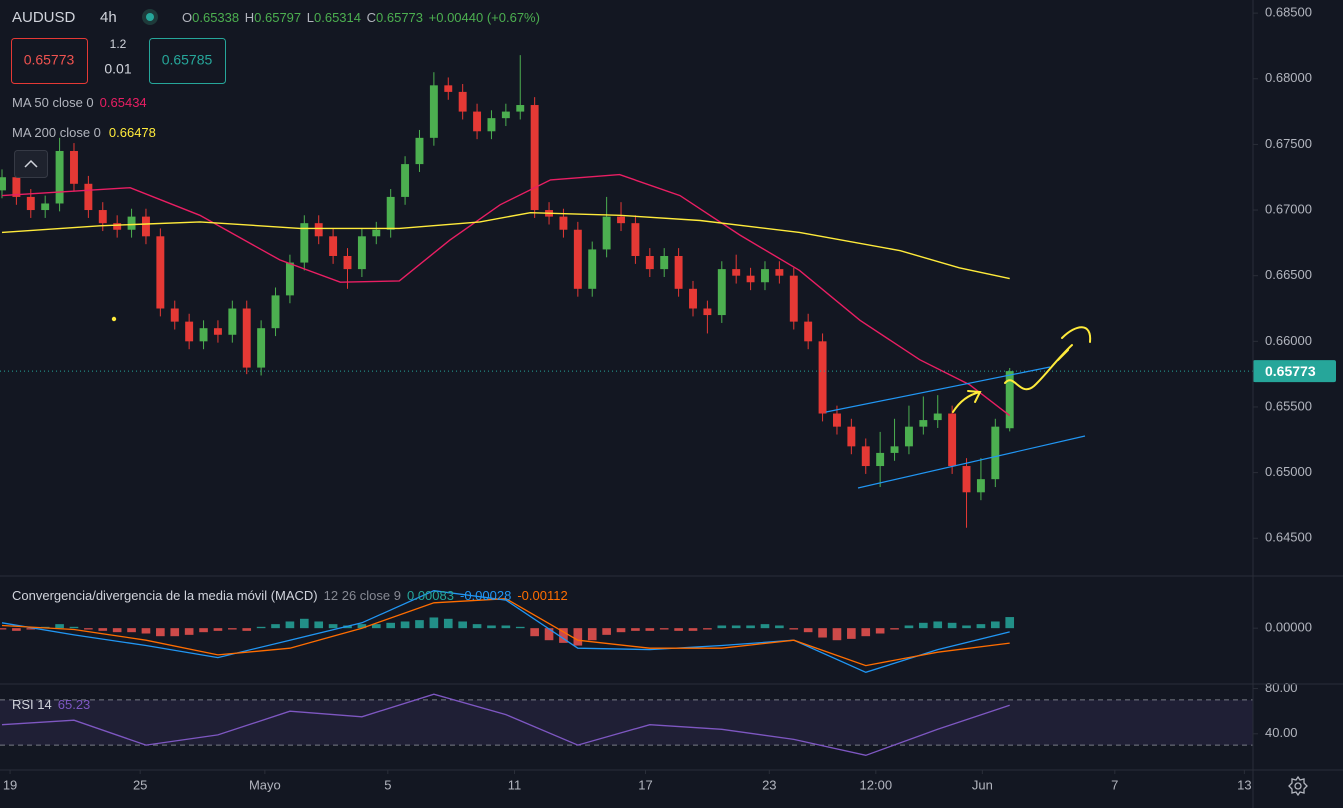  I want to click on interval: 4h, so click(108, 17).